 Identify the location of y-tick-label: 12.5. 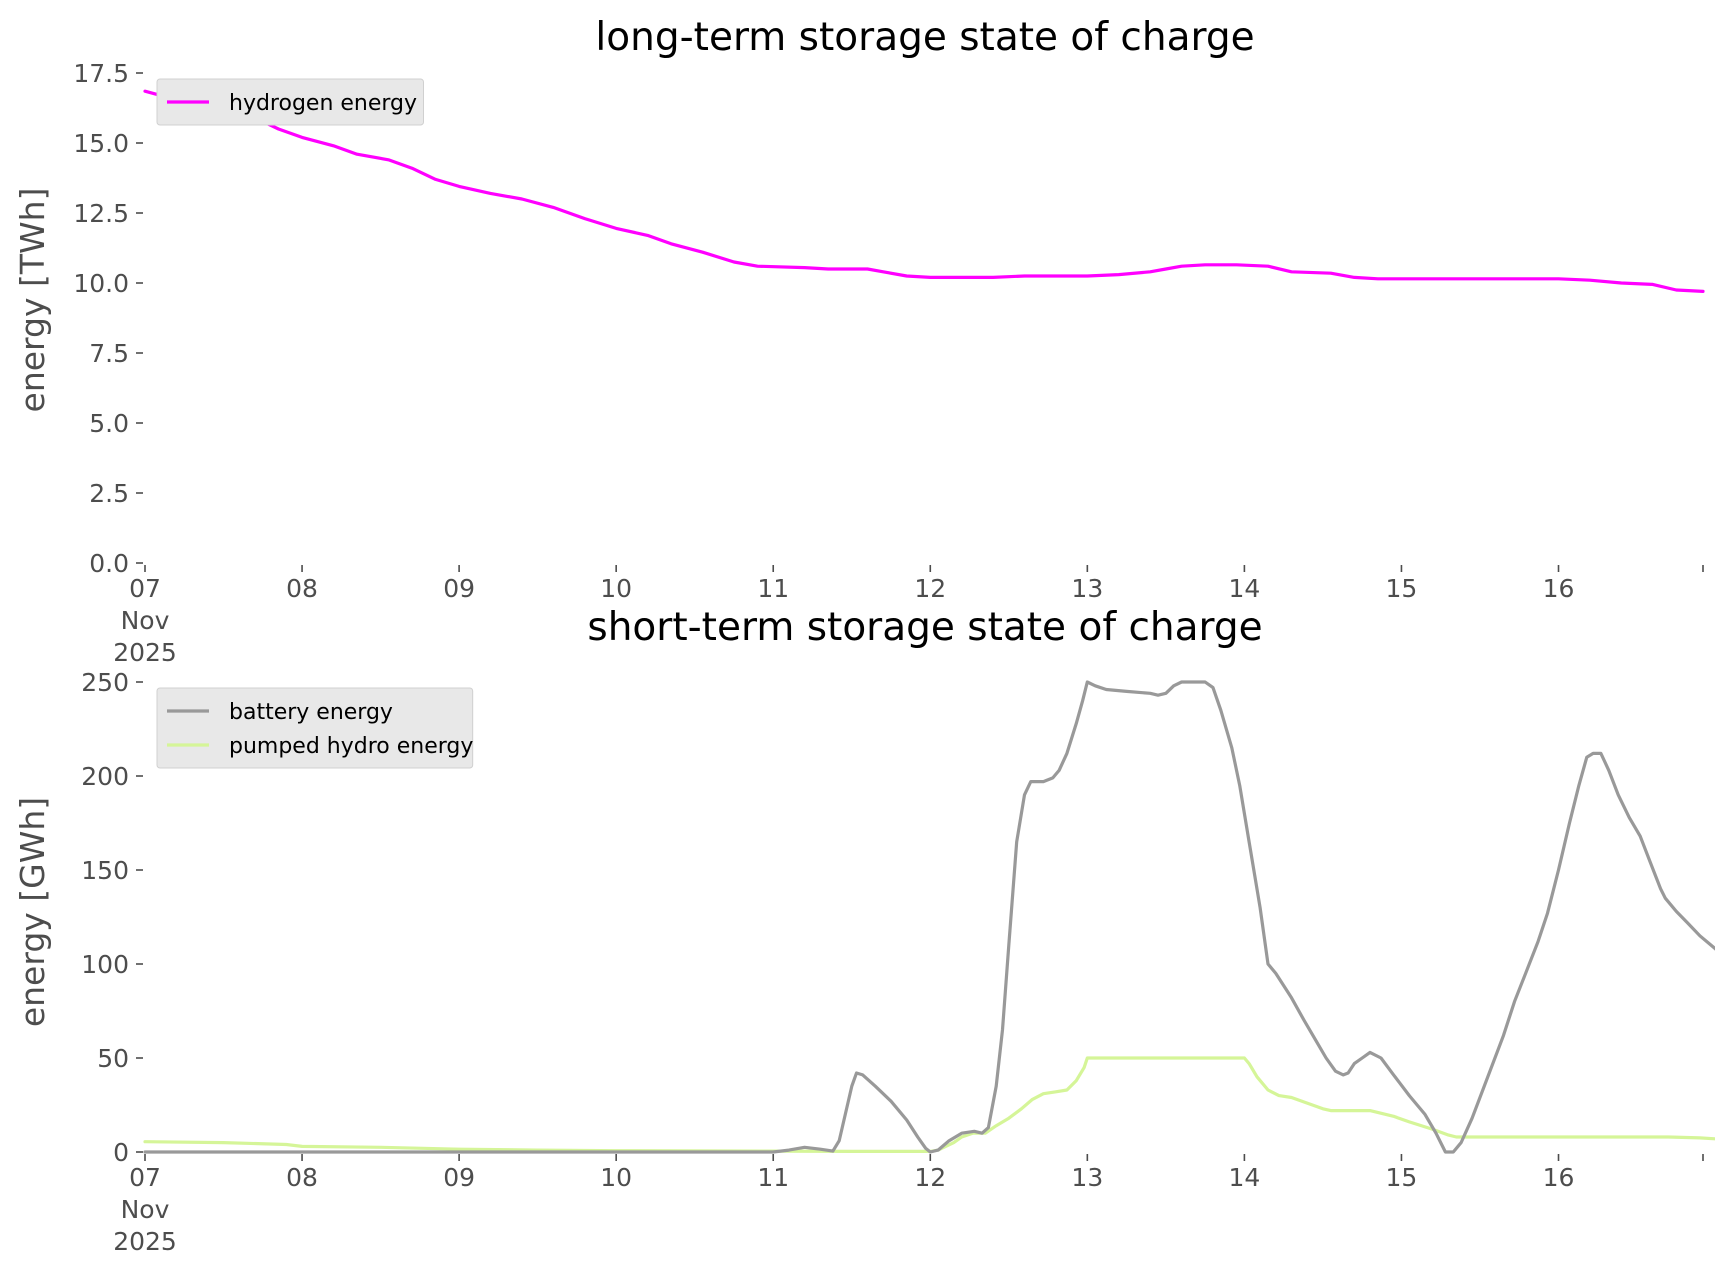
(101, 213).